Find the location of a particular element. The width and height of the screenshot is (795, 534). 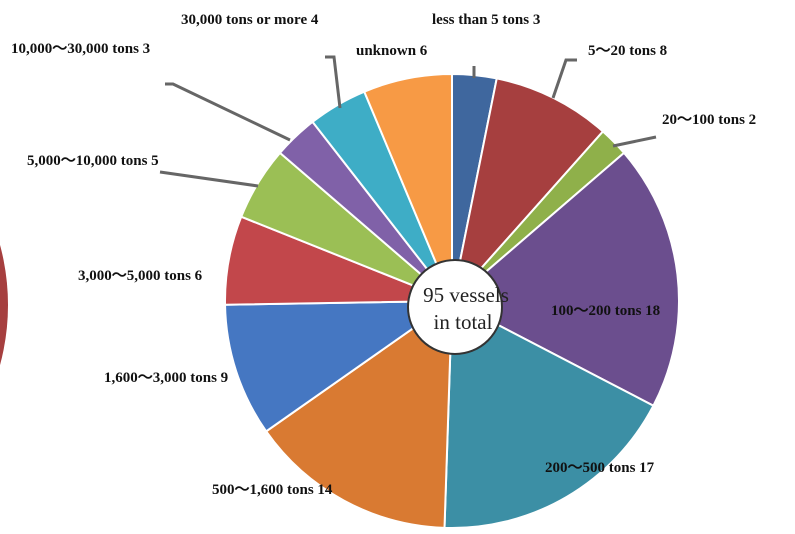

slice-label: 100～200 tons 18 is located at coordinates (605, 311).